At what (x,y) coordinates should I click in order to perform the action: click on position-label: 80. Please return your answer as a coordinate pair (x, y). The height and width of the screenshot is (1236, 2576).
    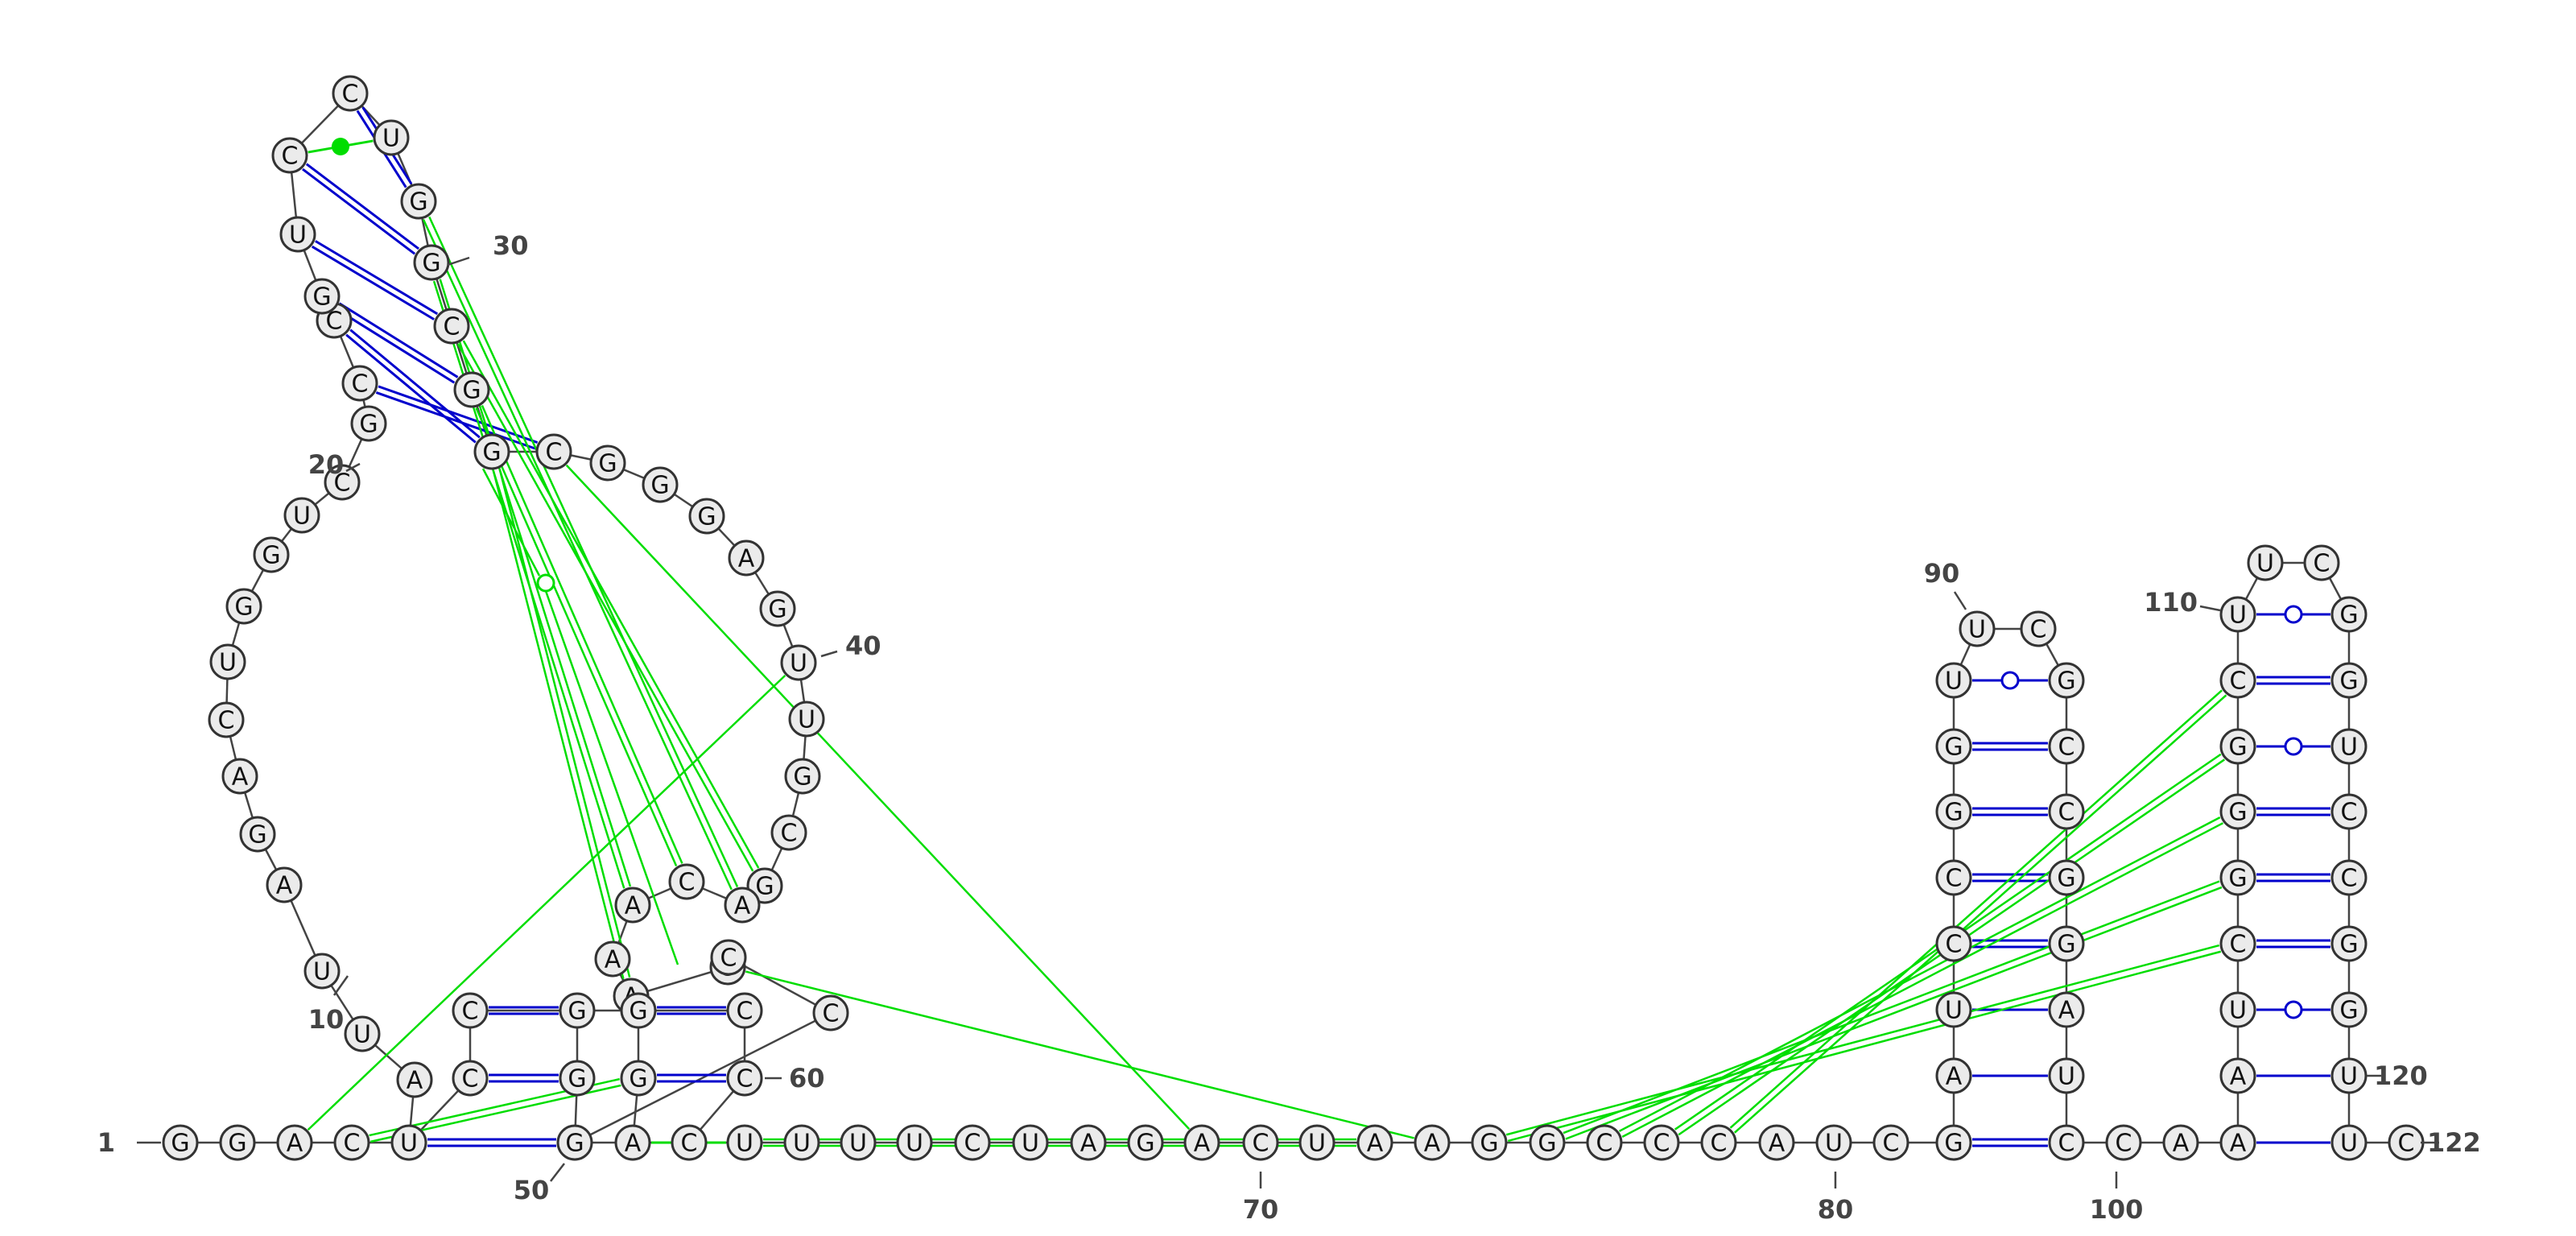
    Looking at the image, I should click on (1836, 1209).